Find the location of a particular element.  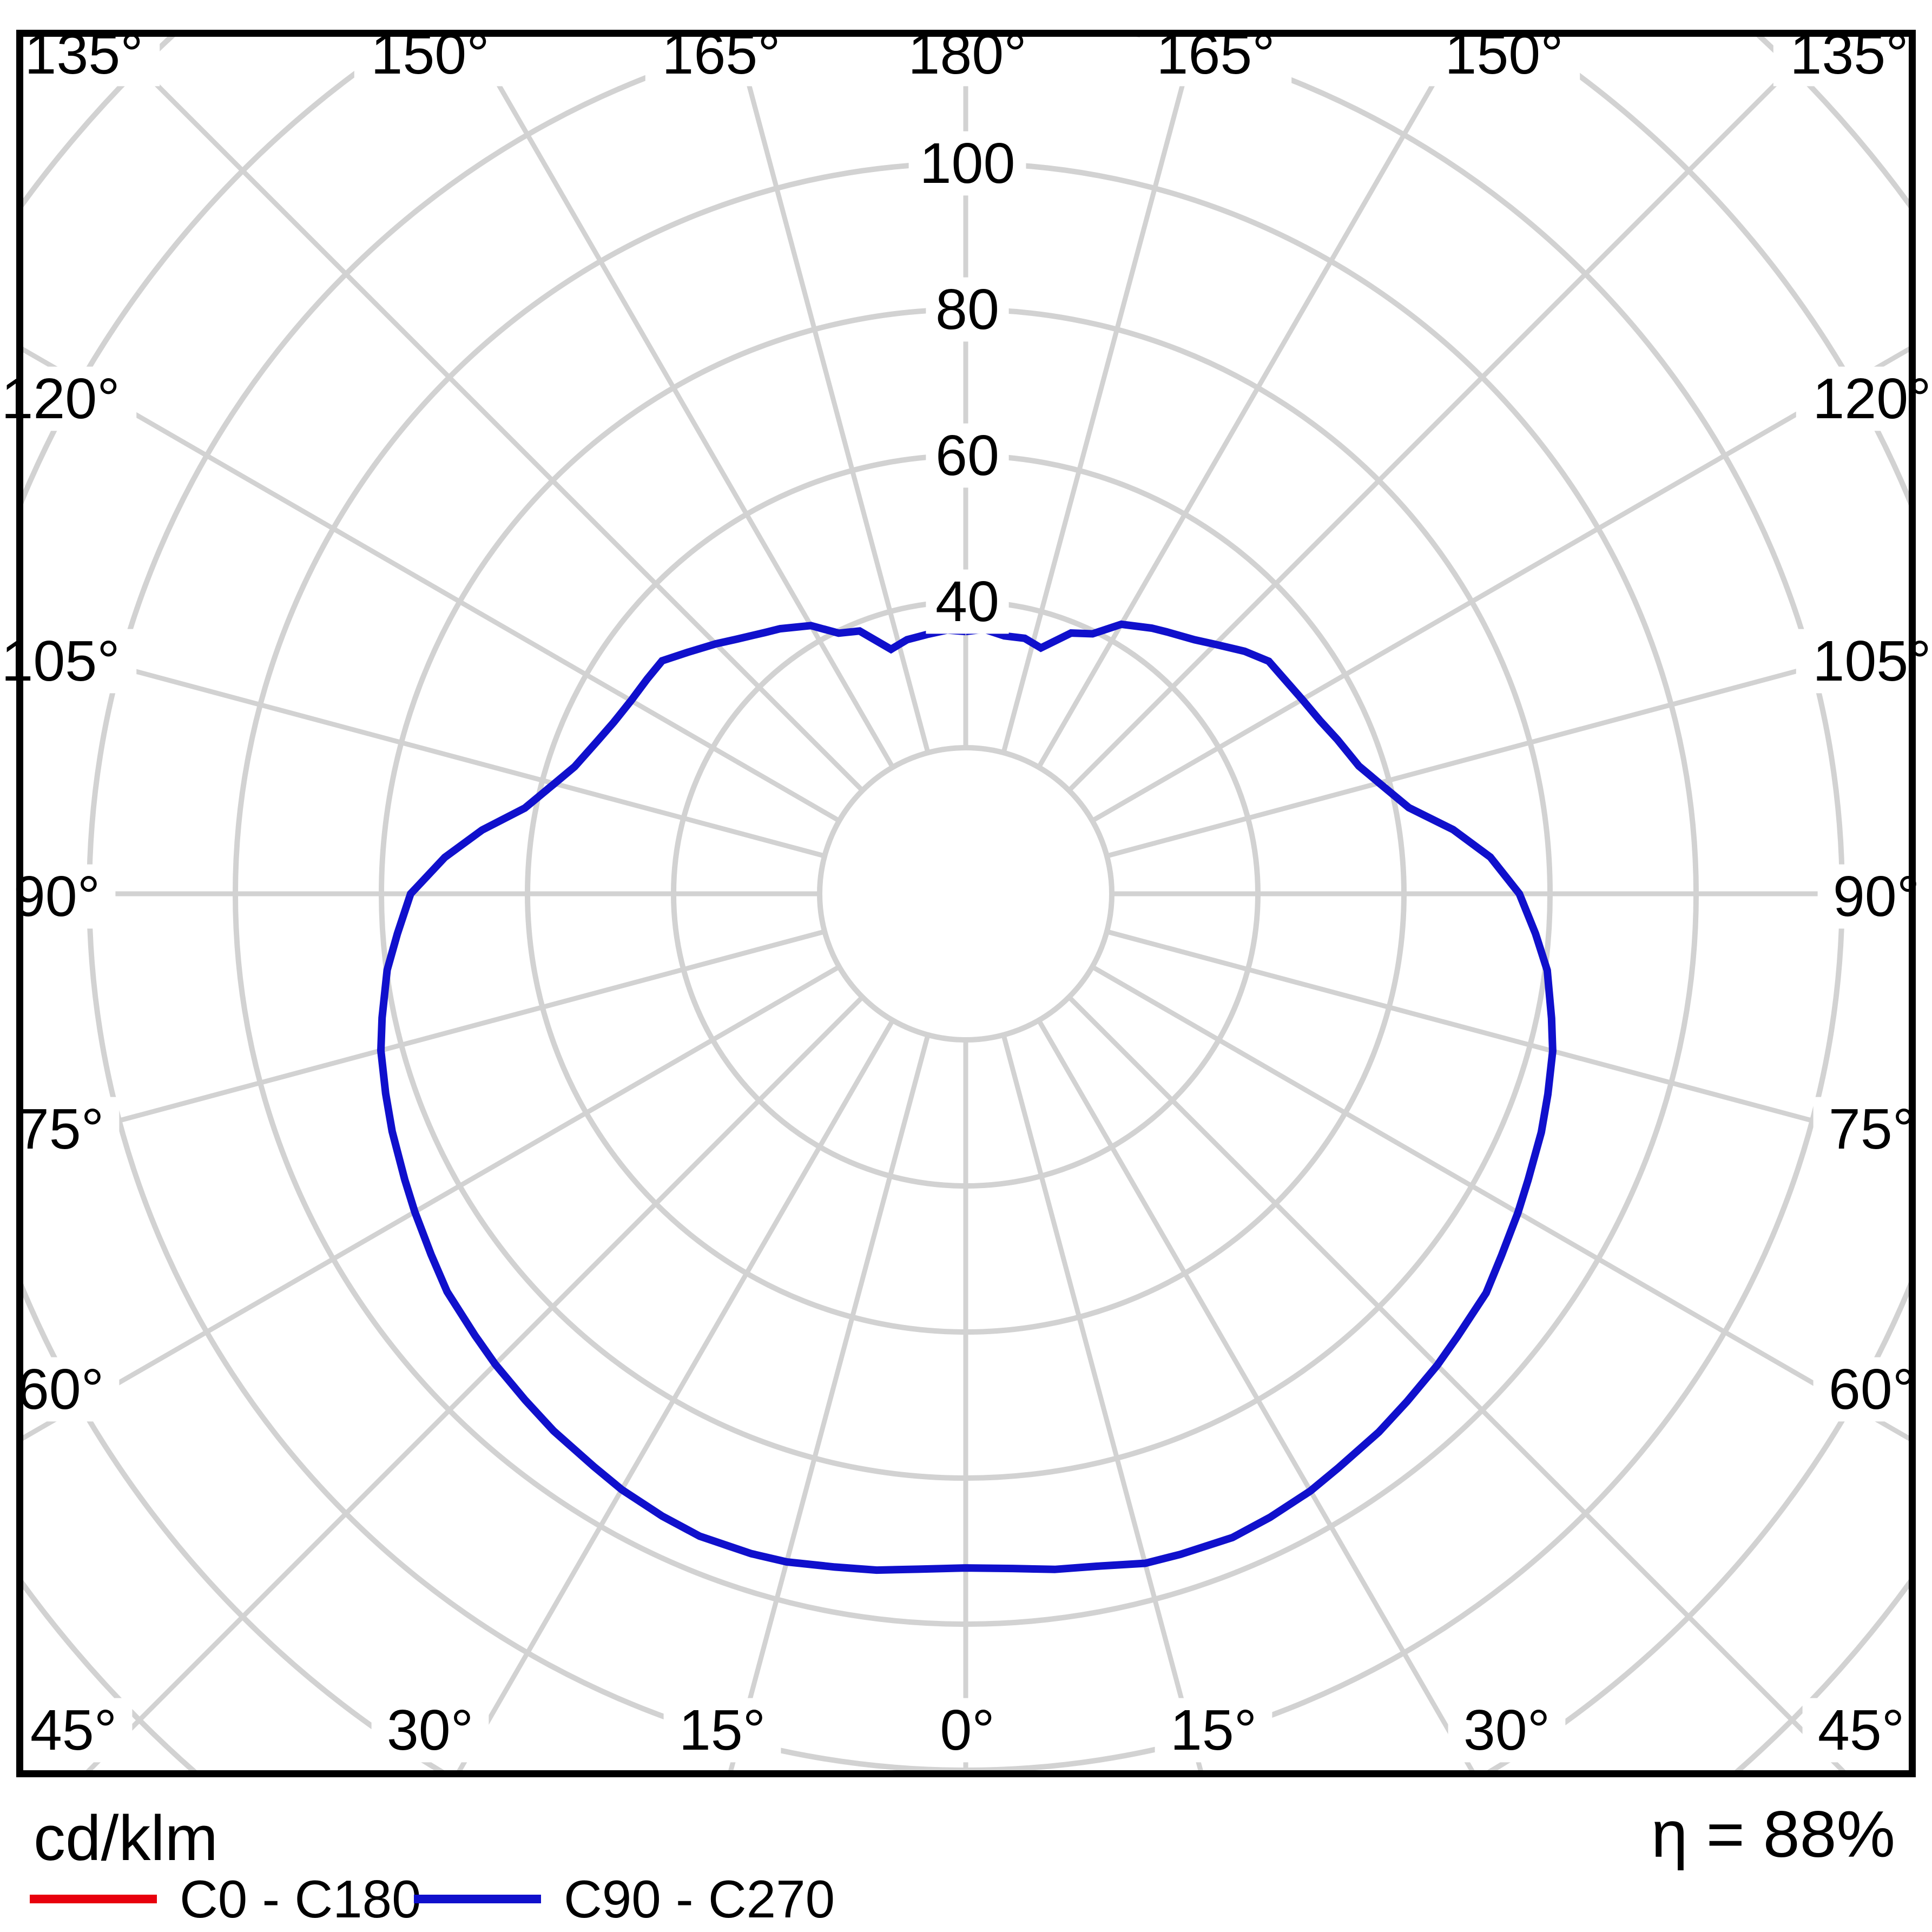

legend-label-c90-c270: C90 - C270 is located at coordinates (699, 1899).